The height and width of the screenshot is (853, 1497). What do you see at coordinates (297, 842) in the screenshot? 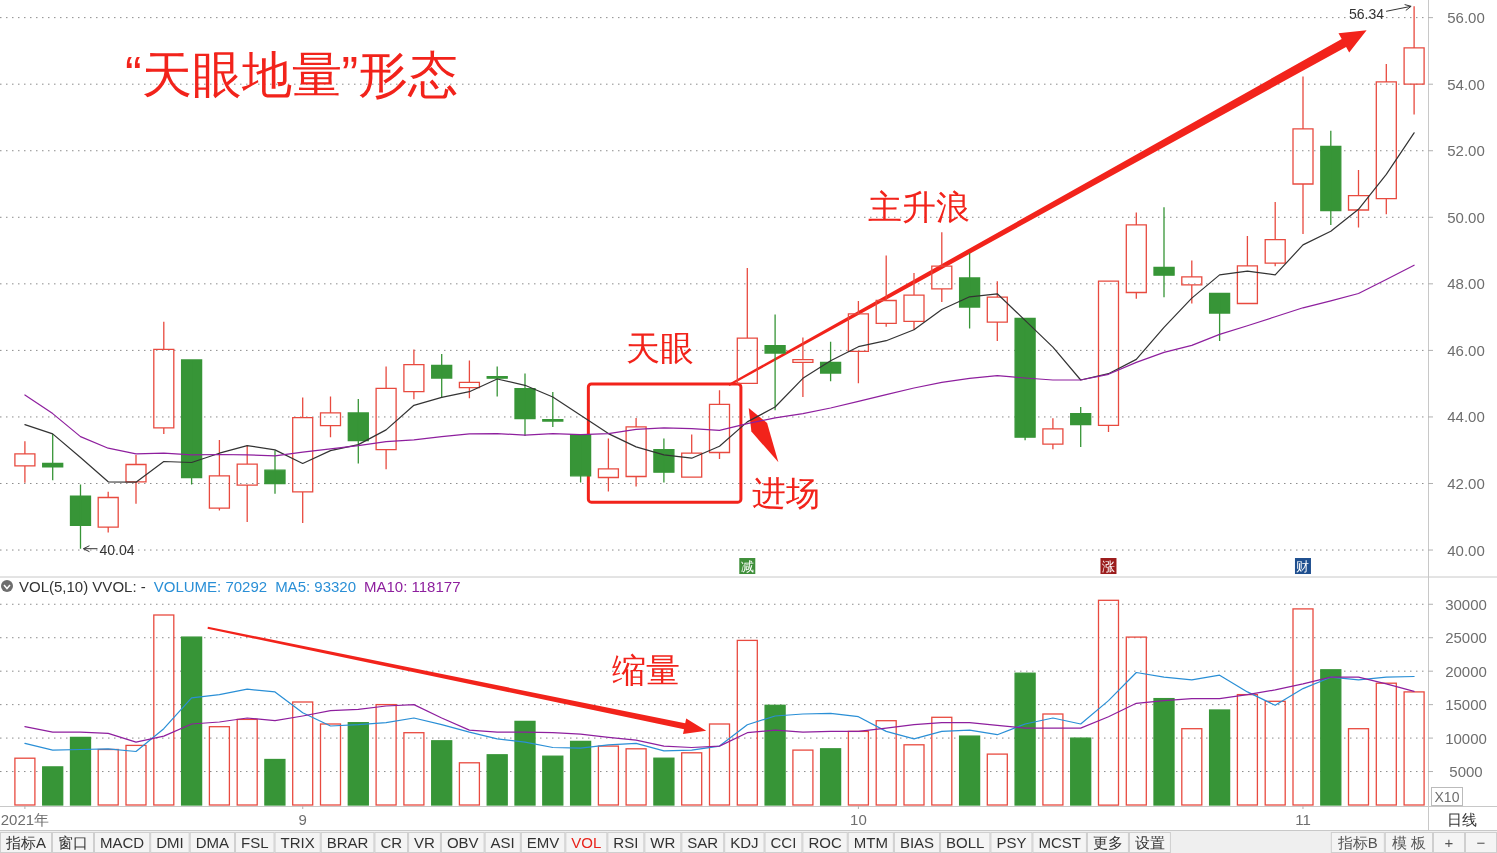
I see `tab: TRIX` at bounding box center [297, 842].